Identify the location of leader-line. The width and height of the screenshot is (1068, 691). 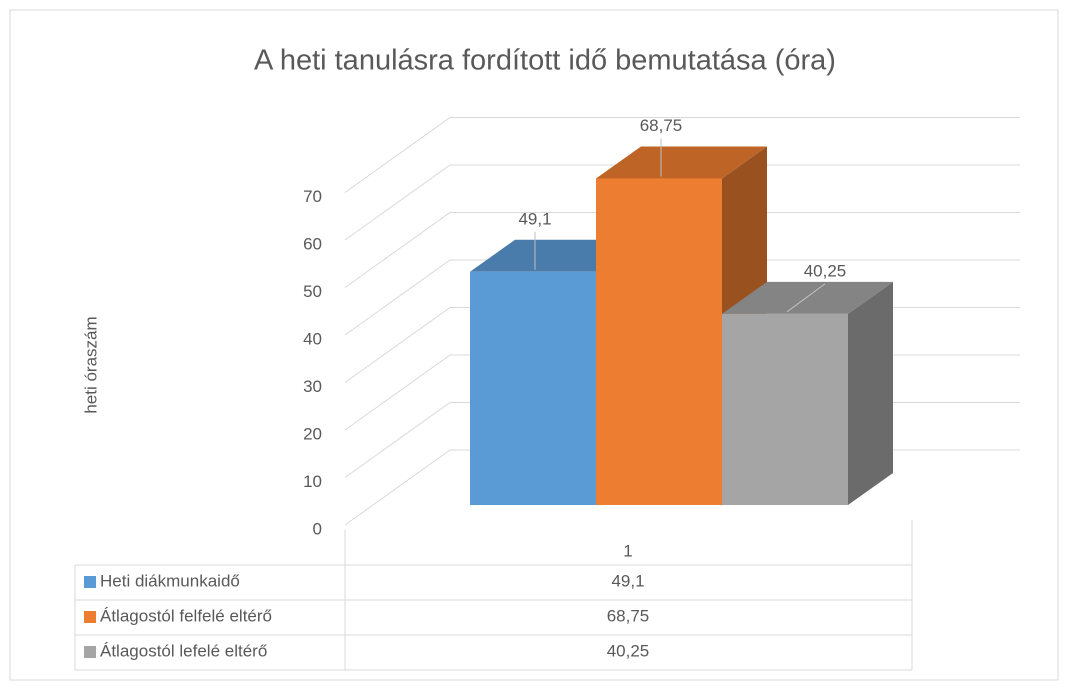
(806, 298).